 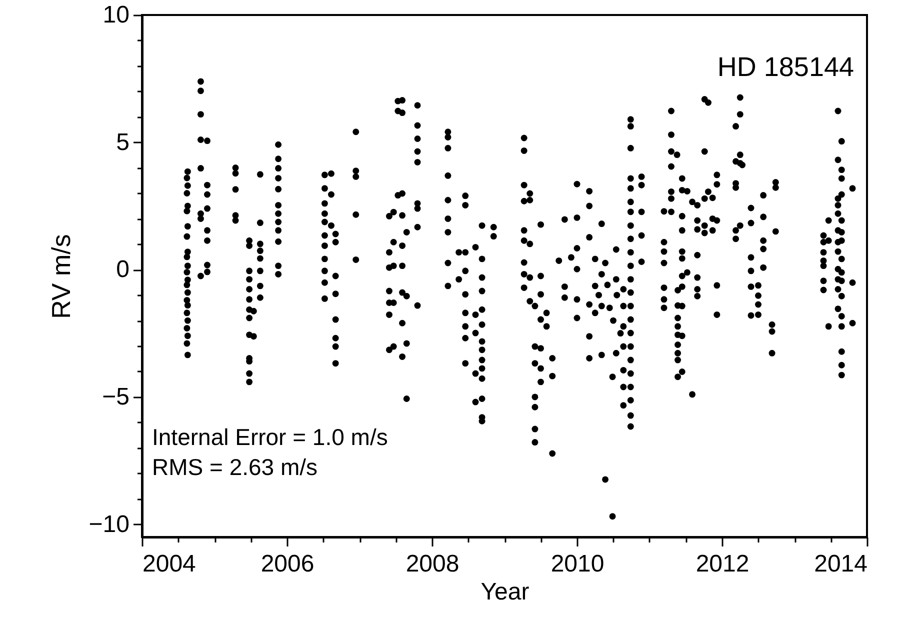 I want to click on y-axis-title: RV m/s, so click(x=61, y=276).